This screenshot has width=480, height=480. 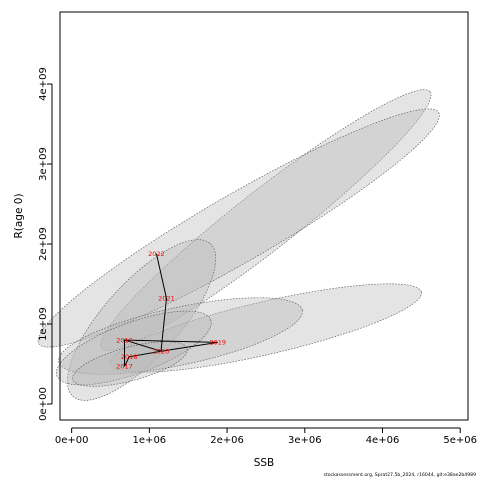 What do you see at coordinates (150, 440) in the screenshot?
I see `x-tick-label: 1e+06` at bounding box center [150, 440].